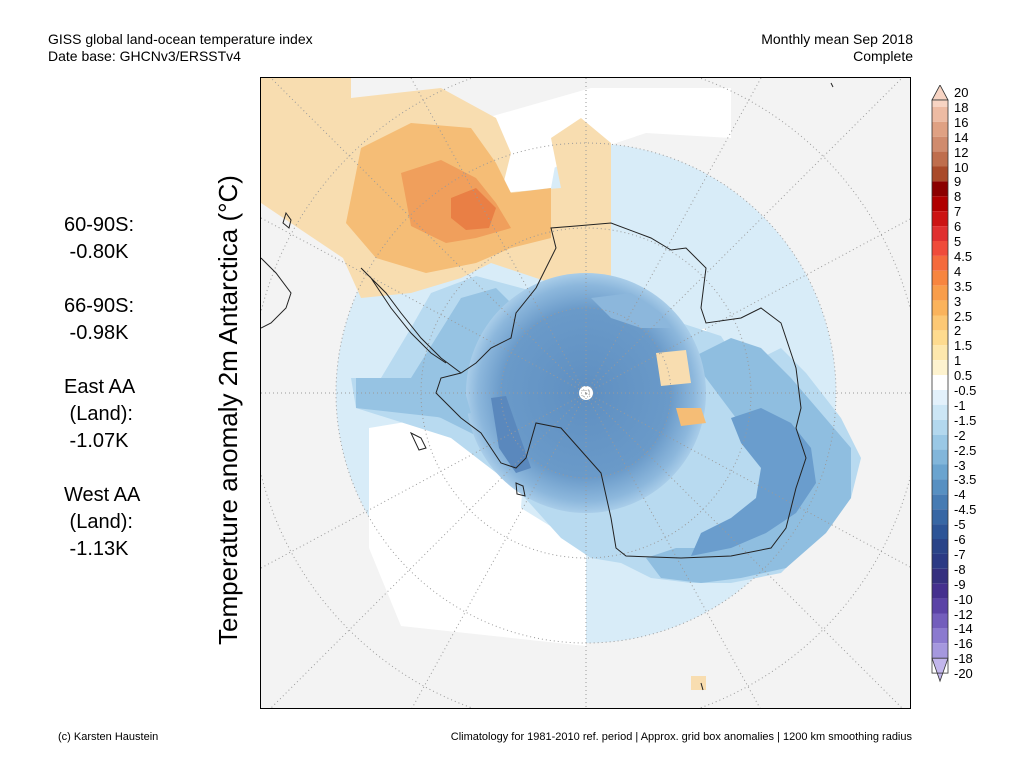 The width and height of the screenshot is (1024, 768). What do you see at coordinates (96, 333) in the screenshot?
I see `stat-value: -0.98K` at bounding box center [96, 333].